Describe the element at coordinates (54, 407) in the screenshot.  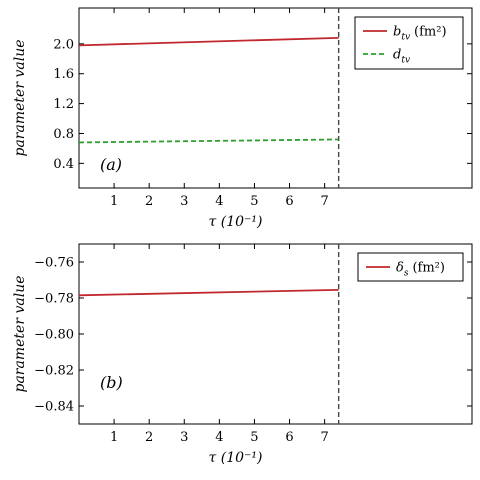
I see `y-tick-label: −0.84` at that location.